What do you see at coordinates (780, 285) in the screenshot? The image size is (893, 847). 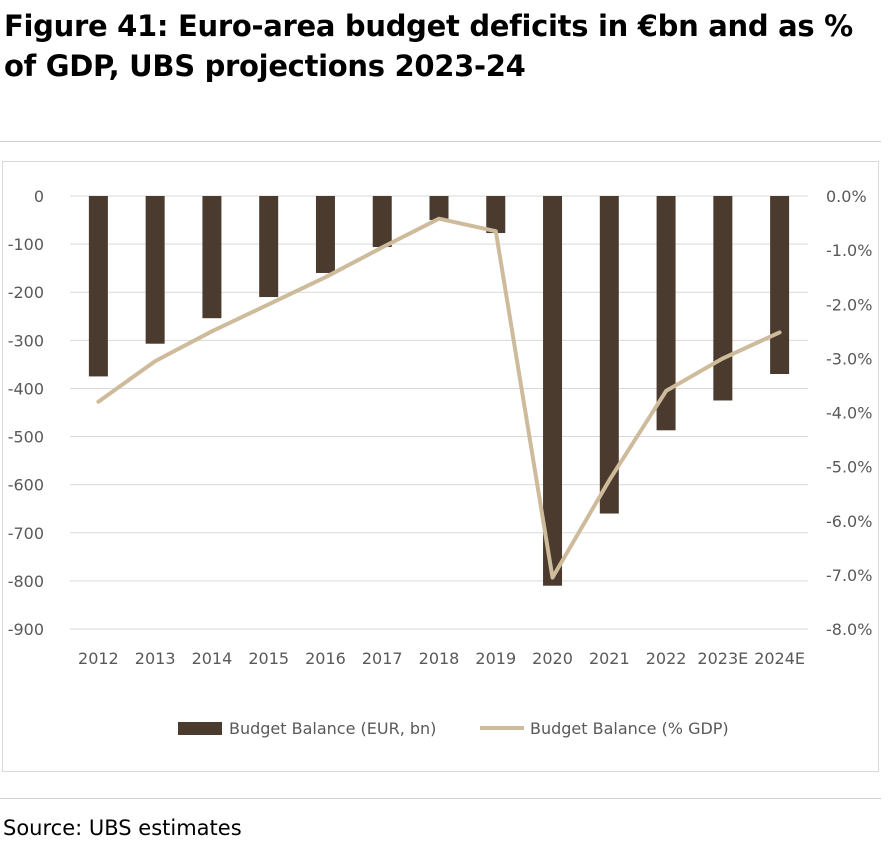 I see `bar-2024E` at bounding box center [780, 285].